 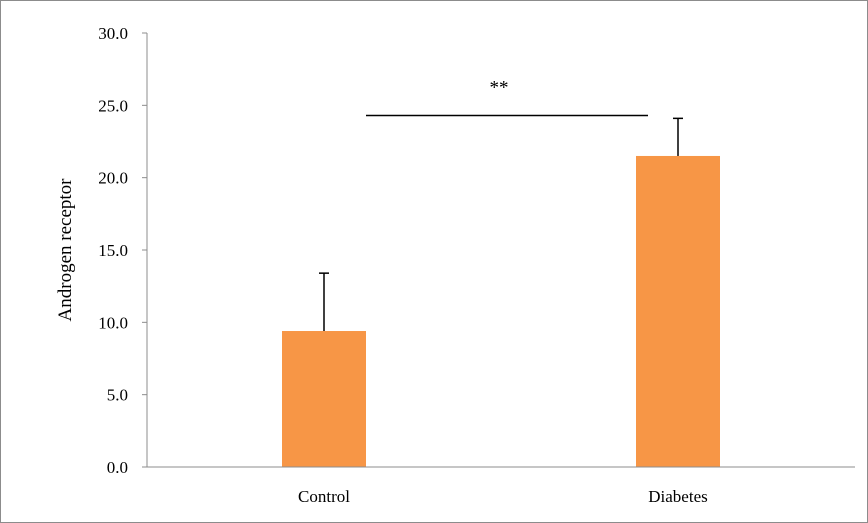 I want to click on x-category-label: Control, so click(x=324, y=496).